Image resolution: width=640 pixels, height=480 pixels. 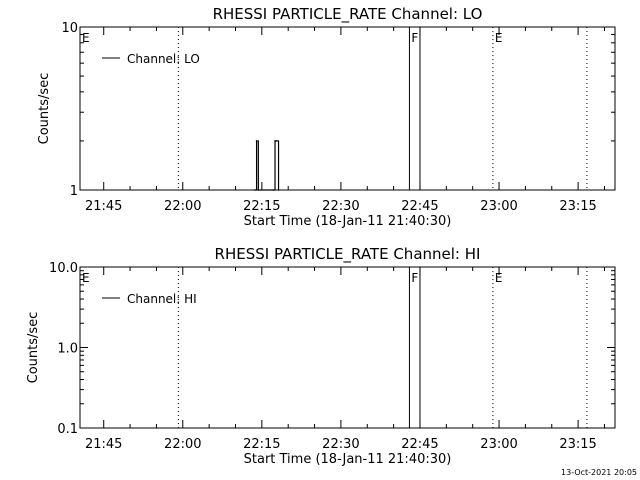 What do you see at coordinates (498, 206) in the screenshot?
I see `chart-1-x-tick-label: 23:00` at bounding box center [498, 206].